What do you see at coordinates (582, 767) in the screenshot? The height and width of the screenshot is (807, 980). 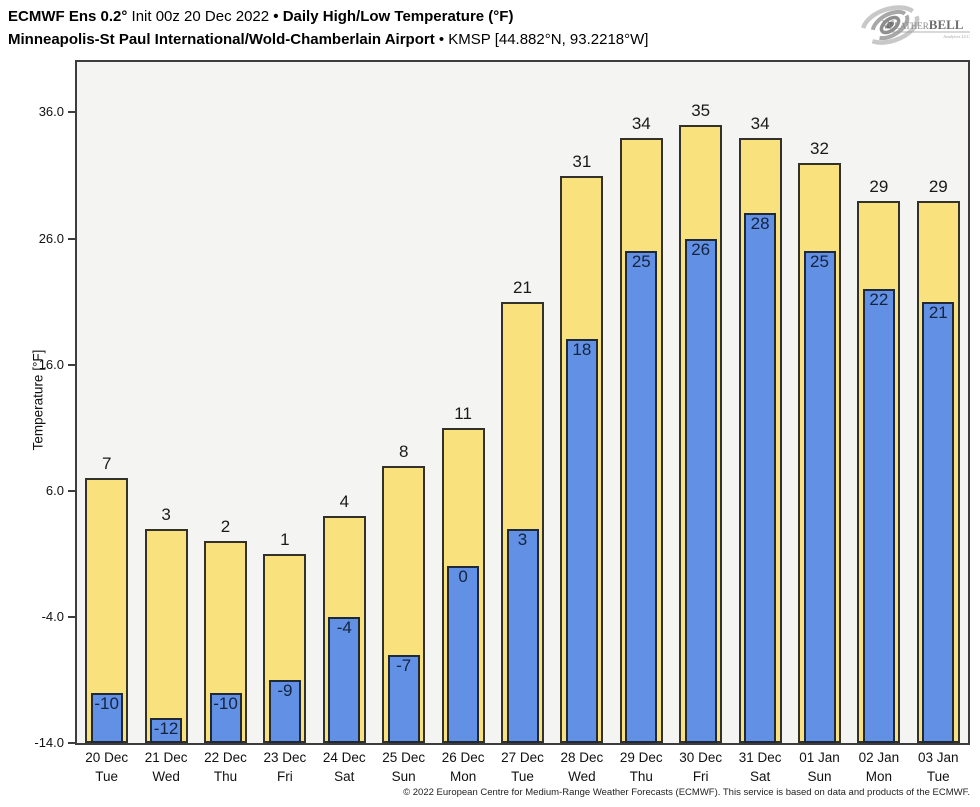 I see `x-tick-label: 28 Dec Wed` at bounding box center [582, 767].